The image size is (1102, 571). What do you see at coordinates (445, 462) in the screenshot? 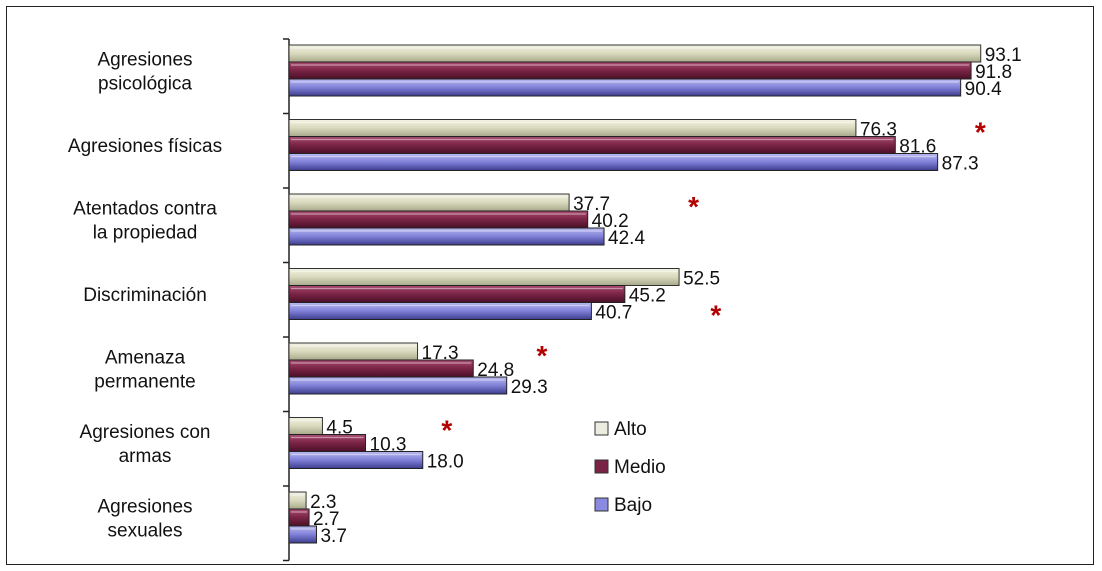
I see `value-label: 18.0` at bounding box center [445, 462].